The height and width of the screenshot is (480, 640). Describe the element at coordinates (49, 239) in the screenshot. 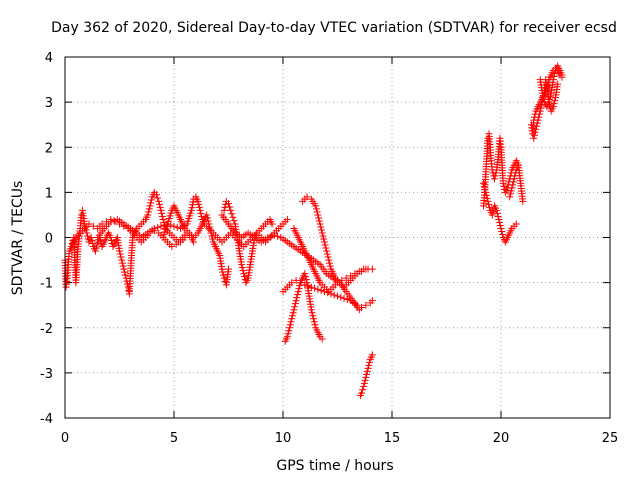

I see `y-tick-label: 0` at that location.